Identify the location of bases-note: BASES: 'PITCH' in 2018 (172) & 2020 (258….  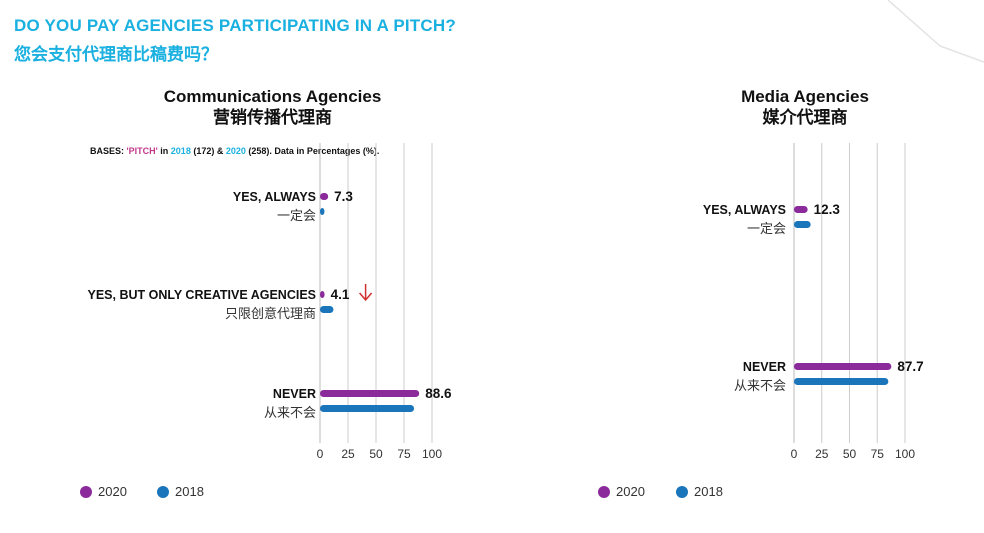
(234, 151).